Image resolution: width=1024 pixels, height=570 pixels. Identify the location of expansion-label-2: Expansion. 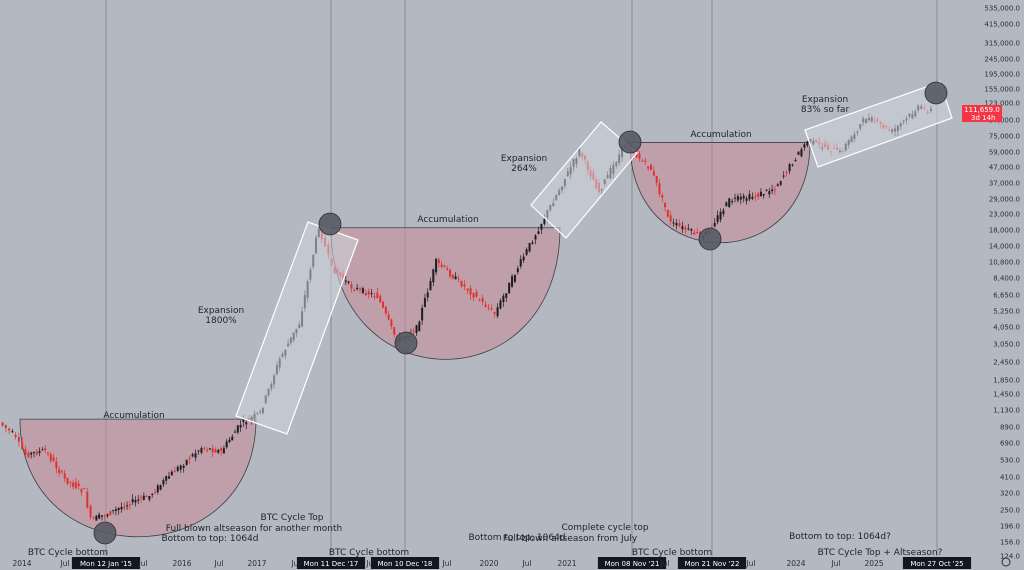
(524, 159).